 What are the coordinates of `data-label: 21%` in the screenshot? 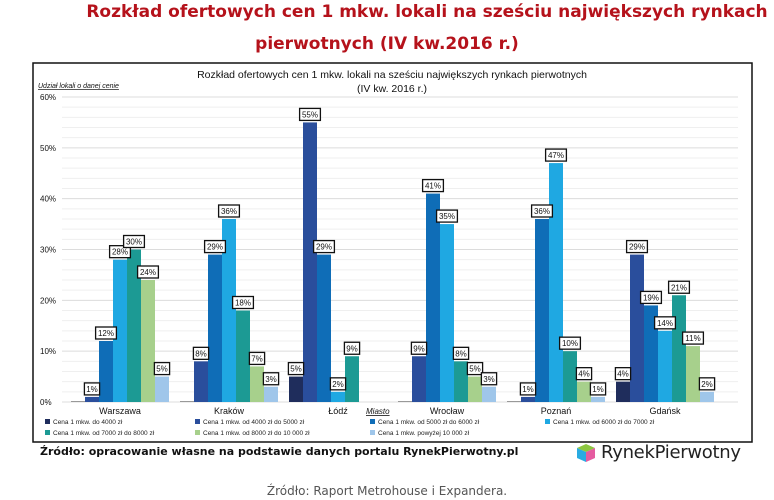 It's located at (679, 287).